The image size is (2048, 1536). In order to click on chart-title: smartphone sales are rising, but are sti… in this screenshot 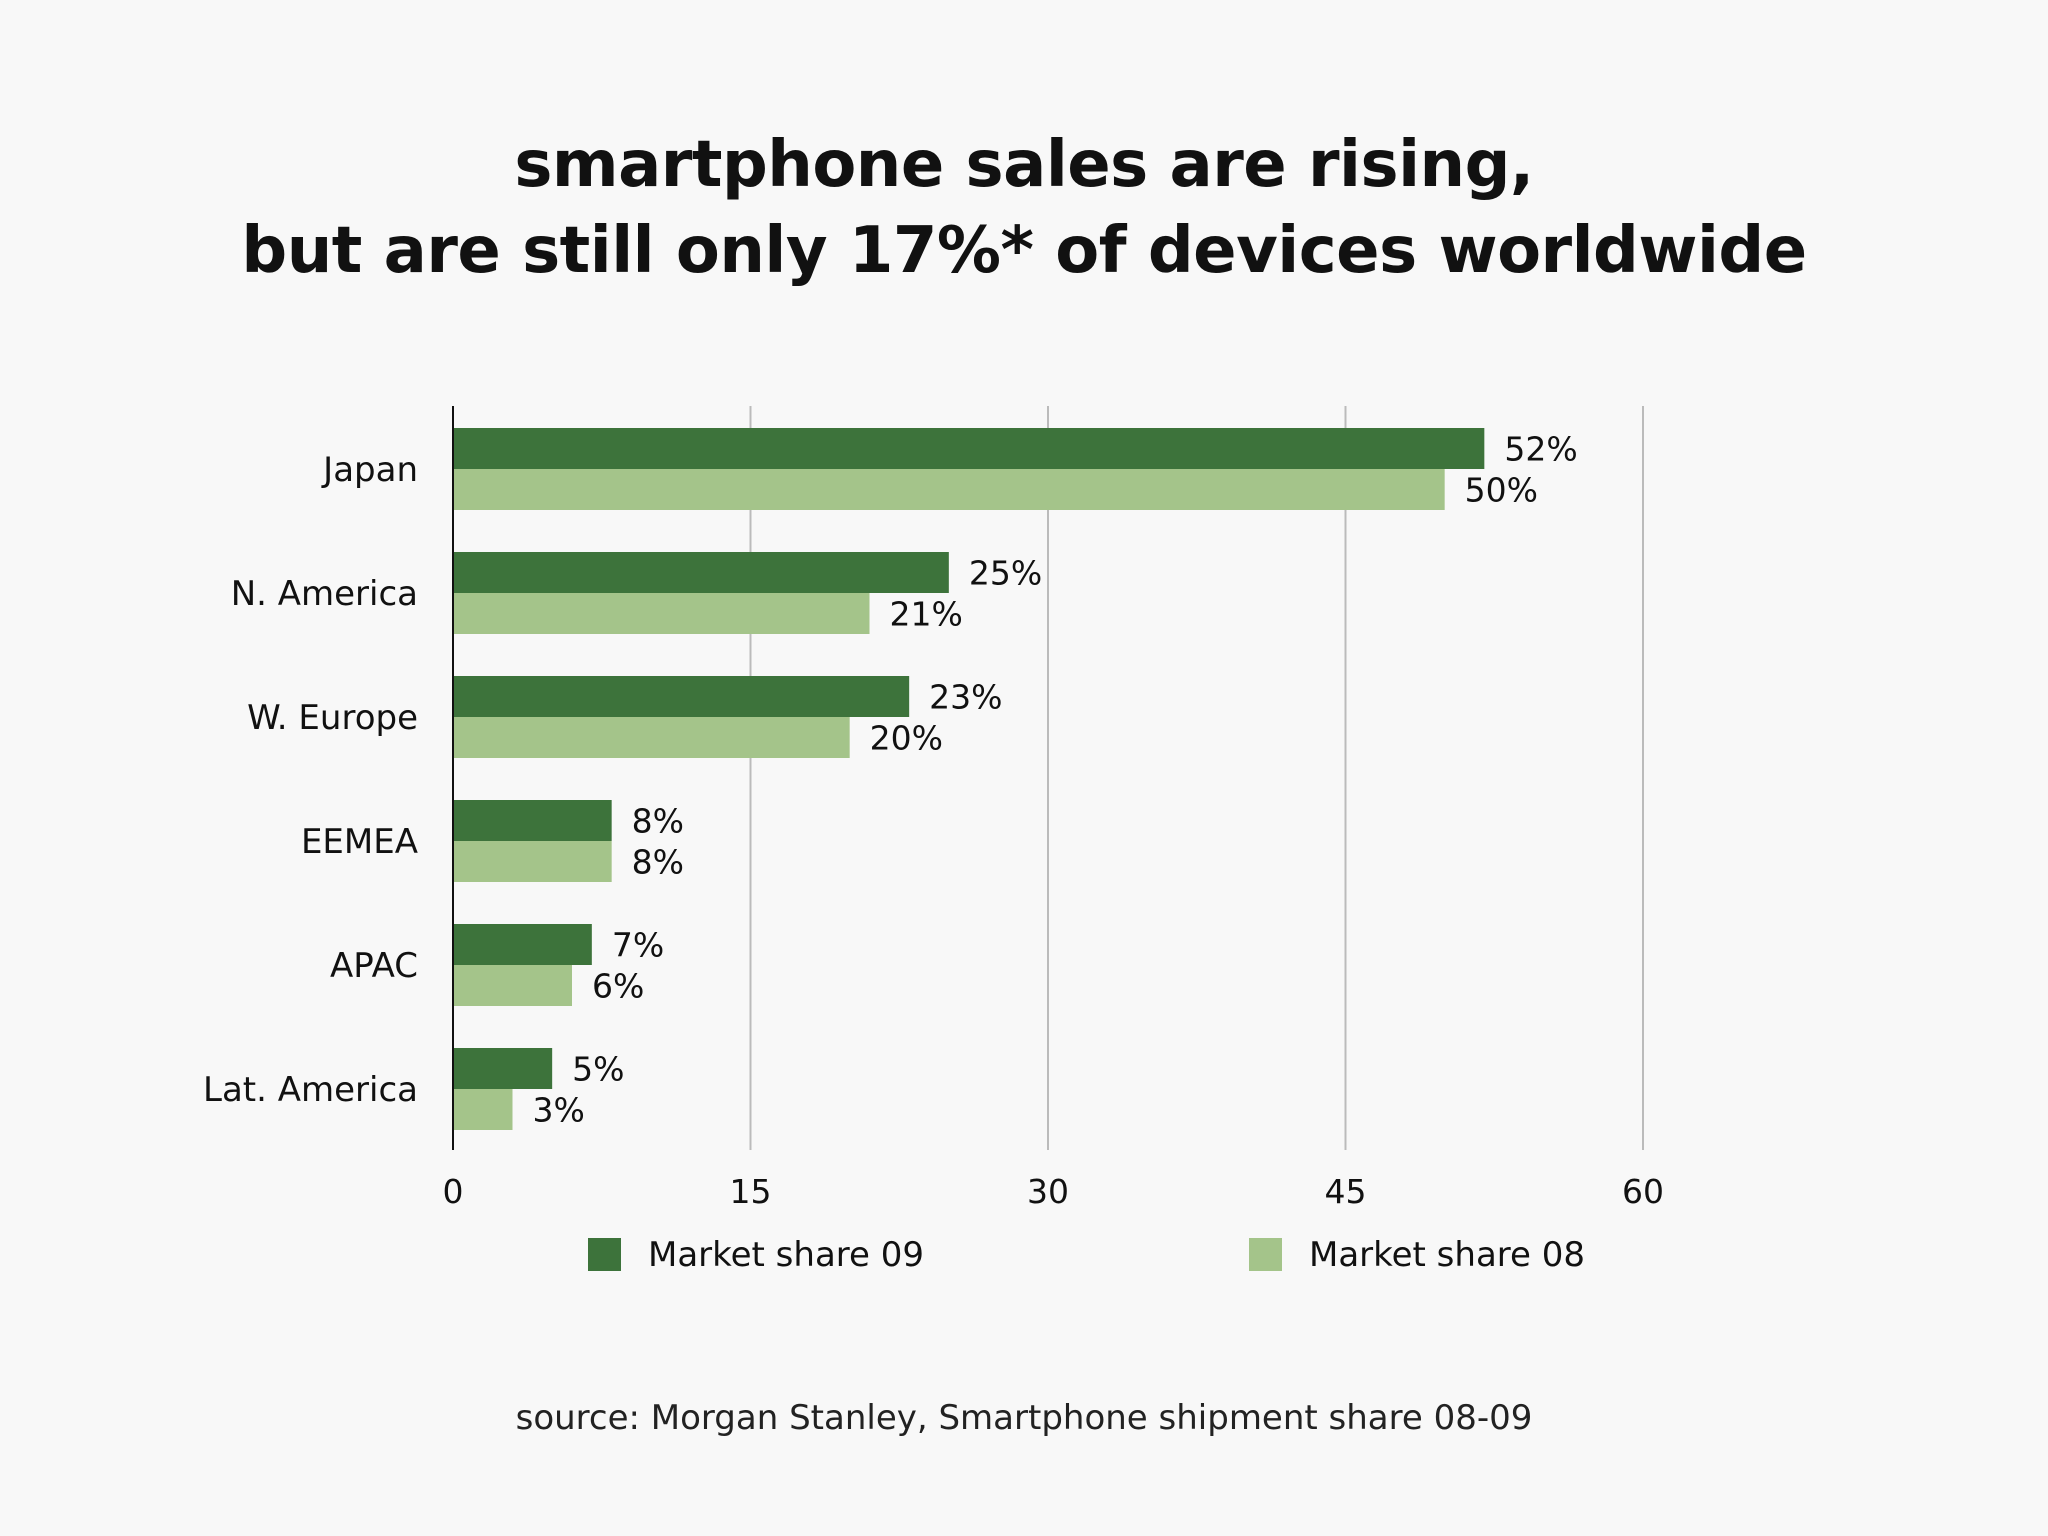, I will do `click(1024, 208)`.